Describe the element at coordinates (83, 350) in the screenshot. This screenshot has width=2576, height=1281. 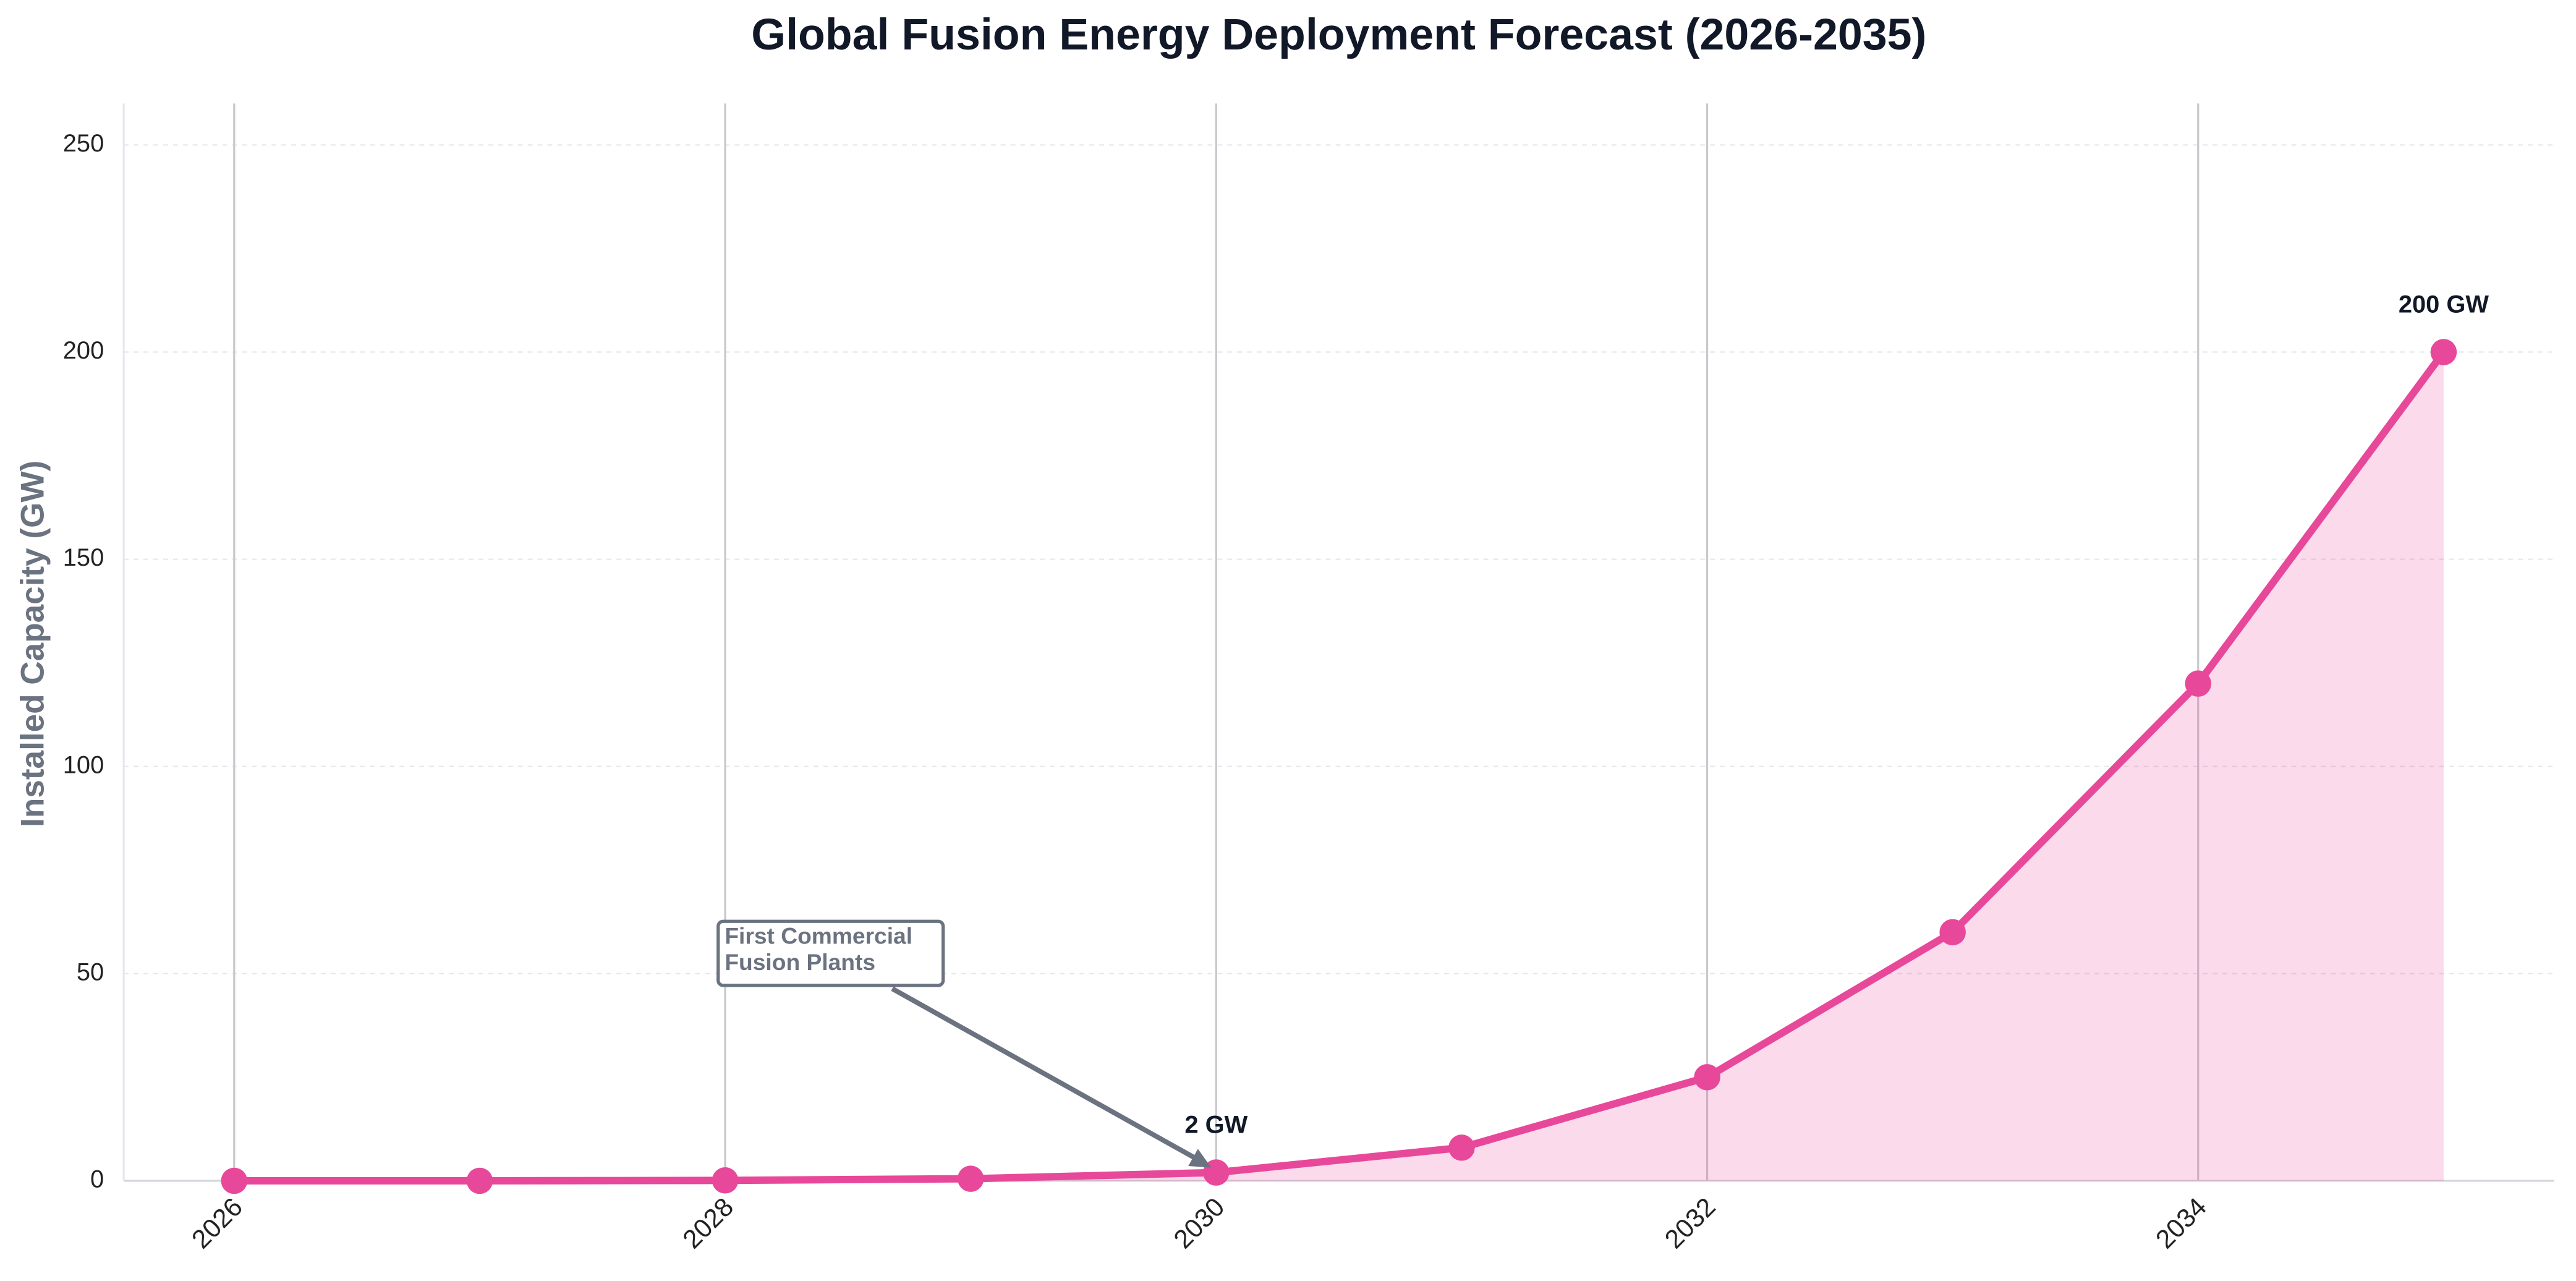
I see `y-tick-label: 200` at that location.